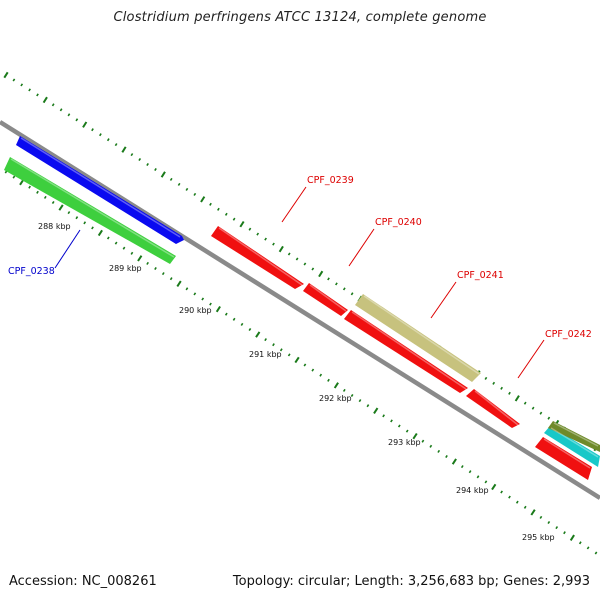 Image resolution: width=600 pixels, height=600 pixels. What do you see at coordinates (54, 226) in the screenshot?
I see `tick-label: 288 kbp` at bounding box center [54, 226].